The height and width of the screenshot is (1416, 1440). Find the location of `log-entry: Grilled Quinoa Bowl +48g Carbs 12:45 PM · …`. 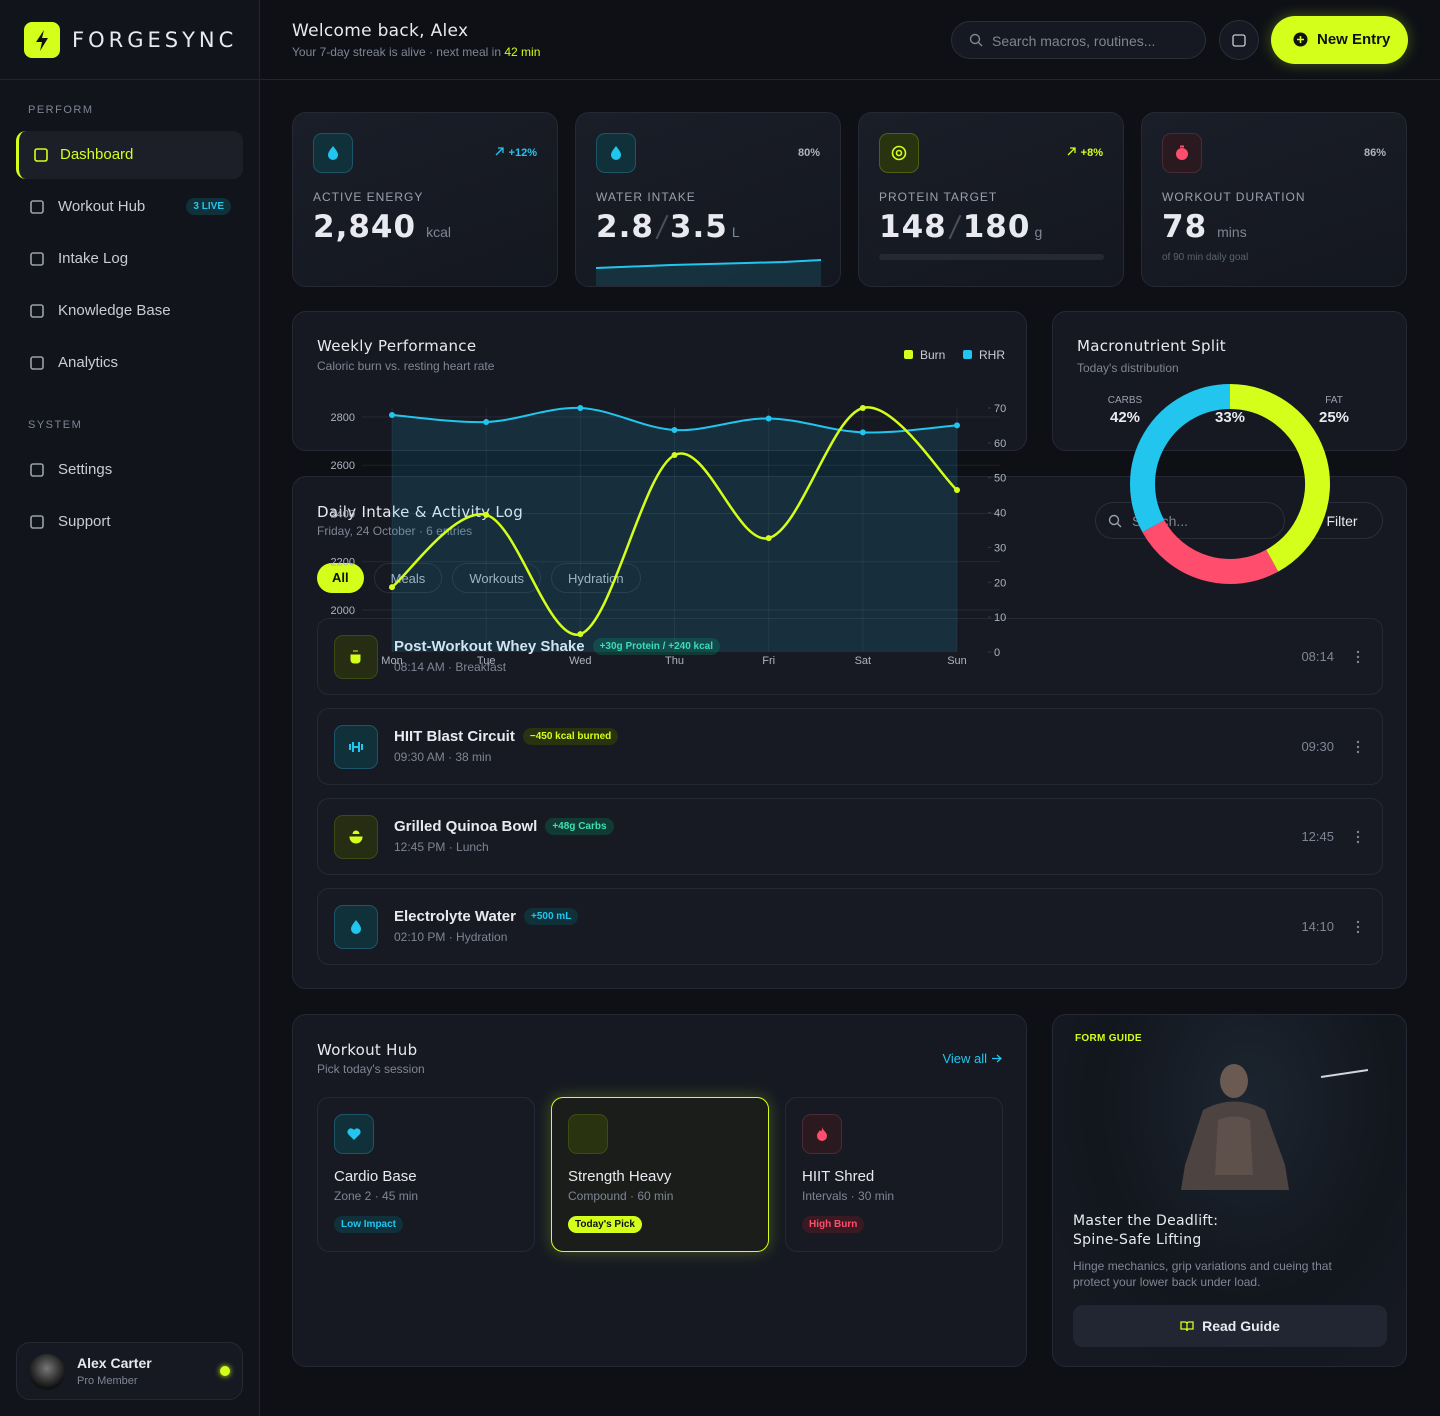

log-entry: Grilled Quinoa Bowl +48g Carbs 12:45 PM · … is located at coordinates (850, 836).